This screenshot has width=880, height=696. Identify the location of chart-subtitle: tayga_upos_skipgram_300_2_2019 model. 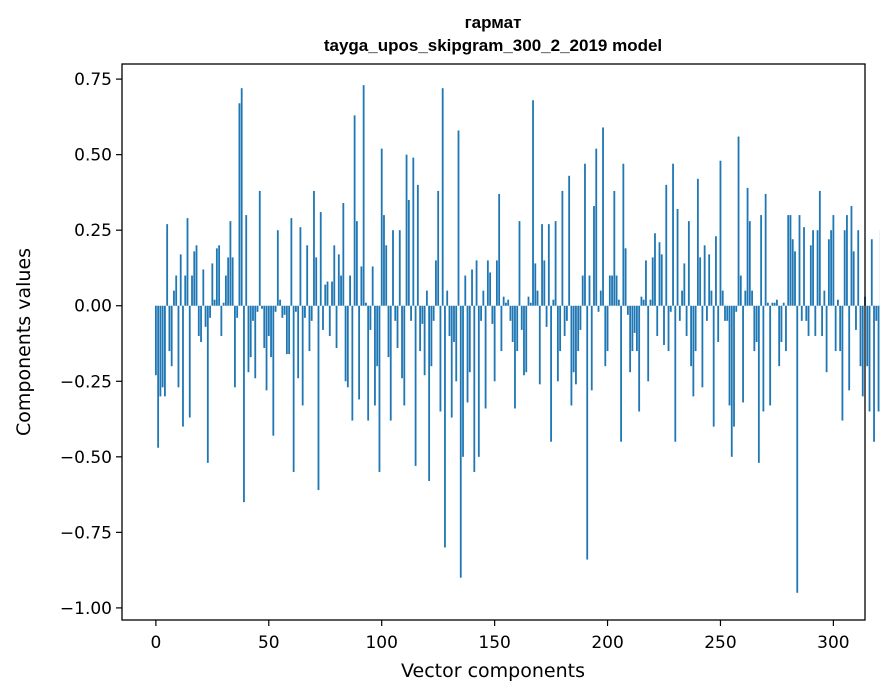
(493, 45).